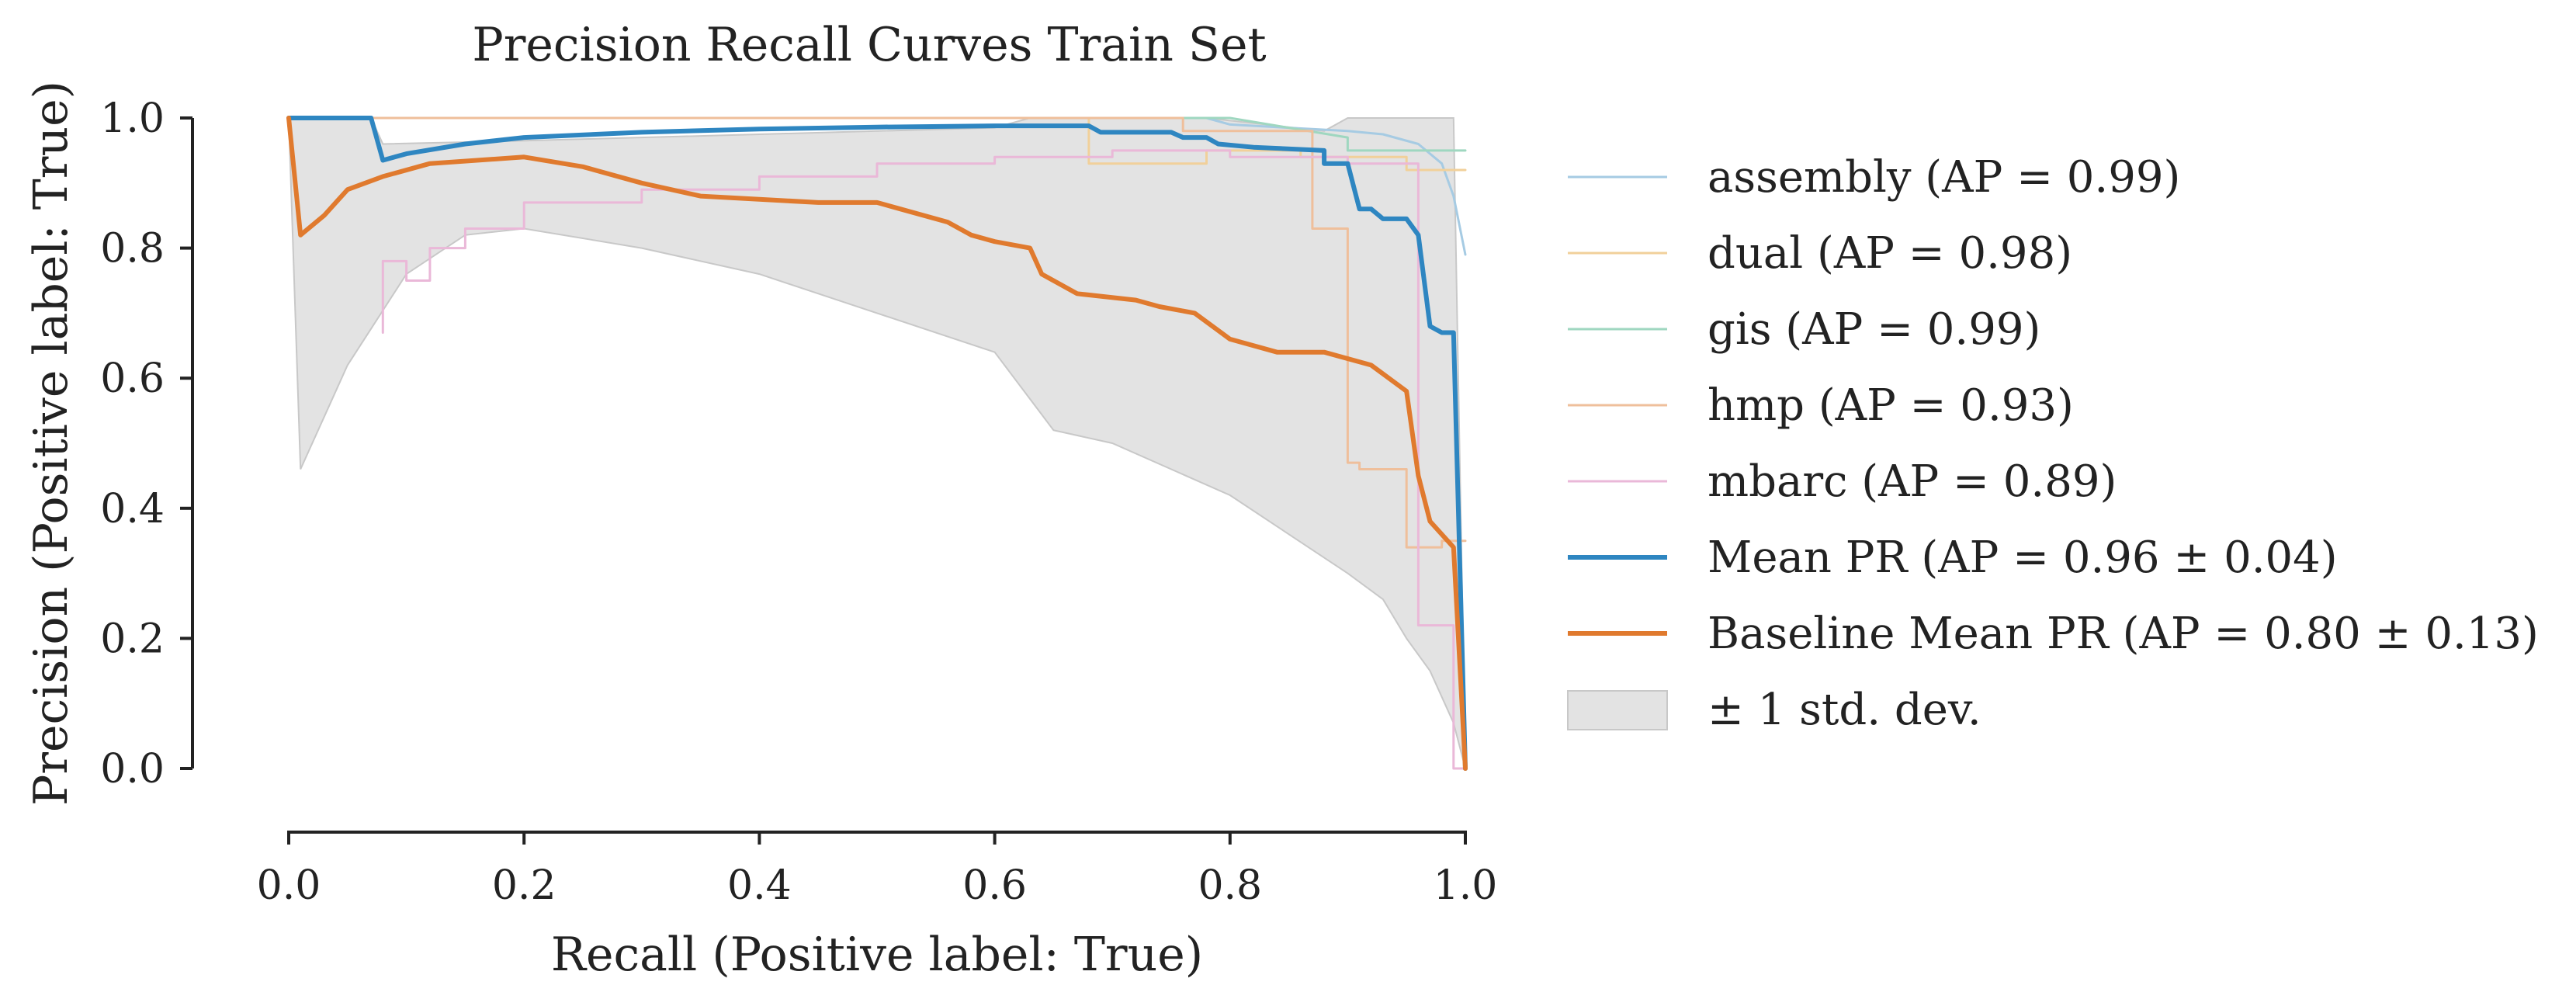  Describe the element at coordinates (1890, 253) in the screenshot. I see `legend-label: dual (AP = 0.98)` at that location.